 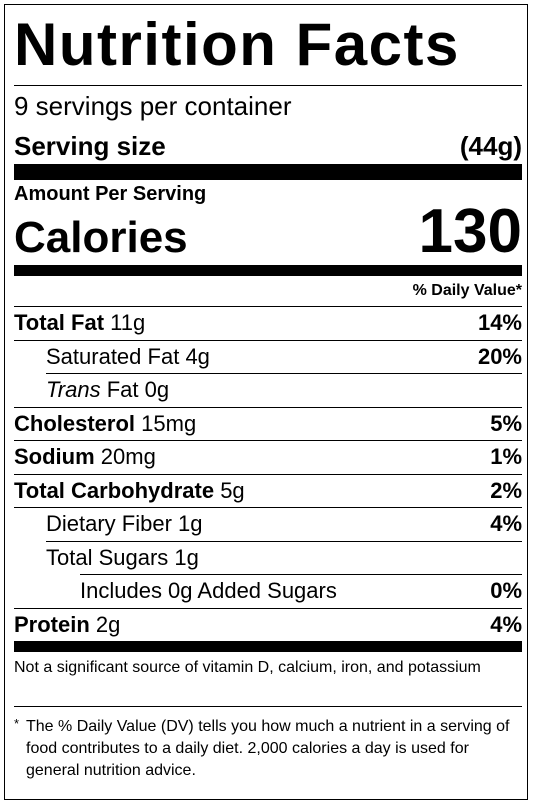 What do you see at coordinates (90, 146) in the screenshot?
I see `serving-size-label: Serving size` at bounding box center [90, 146].